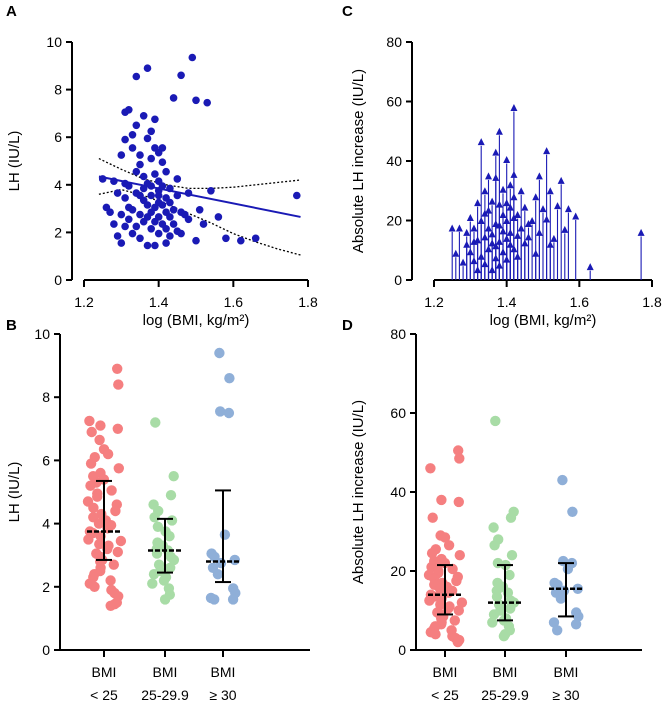 This screenshot has width=672, height=711. Describe the element at coordinates (199, 174) in the screenshot. I see `confidence-band-upper` at that location.